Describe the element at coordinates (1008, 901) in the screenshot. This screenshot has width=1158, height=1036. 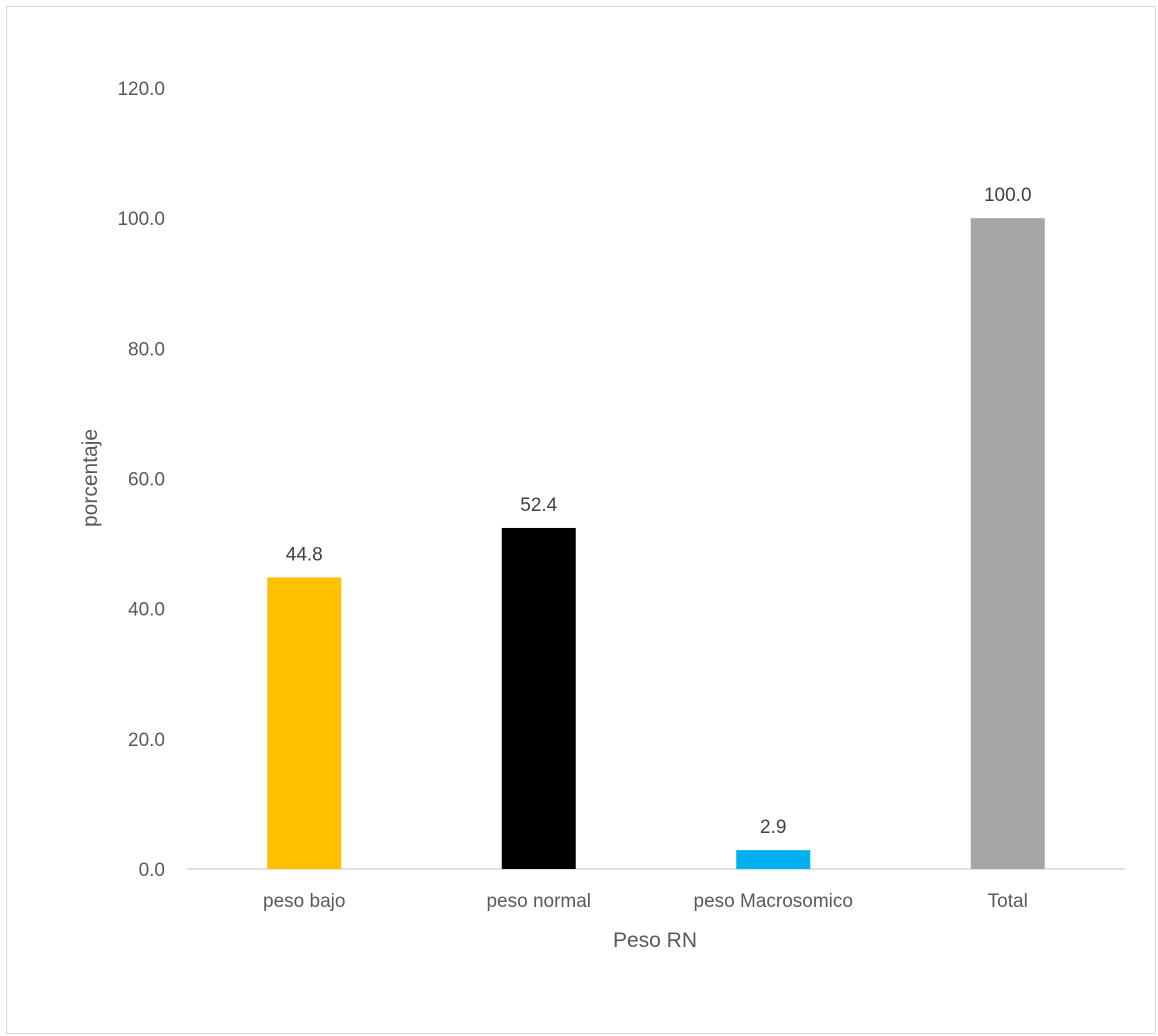
I see `x-tick-label: Total` at that location.